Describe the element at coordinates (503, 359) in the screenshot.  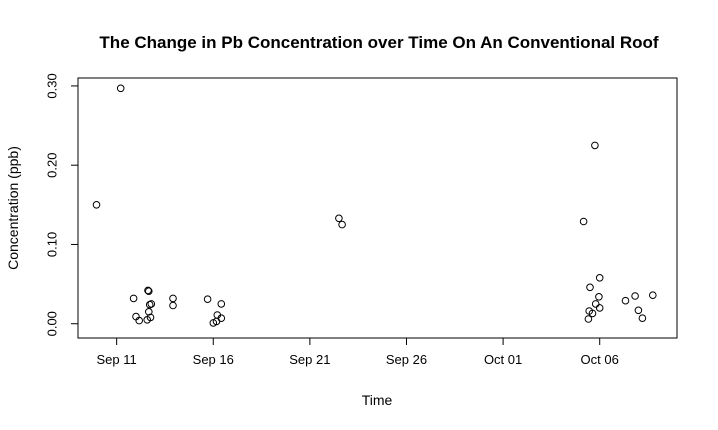
I see `x-tick-label: Oct 01` at that location.